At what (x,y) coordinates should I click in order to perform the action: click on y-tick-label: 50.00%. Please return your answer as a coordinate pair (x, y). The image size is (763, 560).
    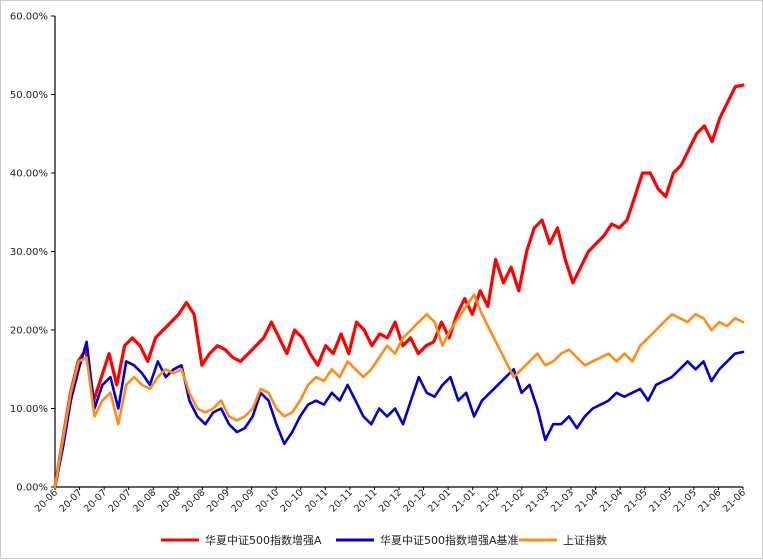
    Looking at the image, I should click on (29, 95).